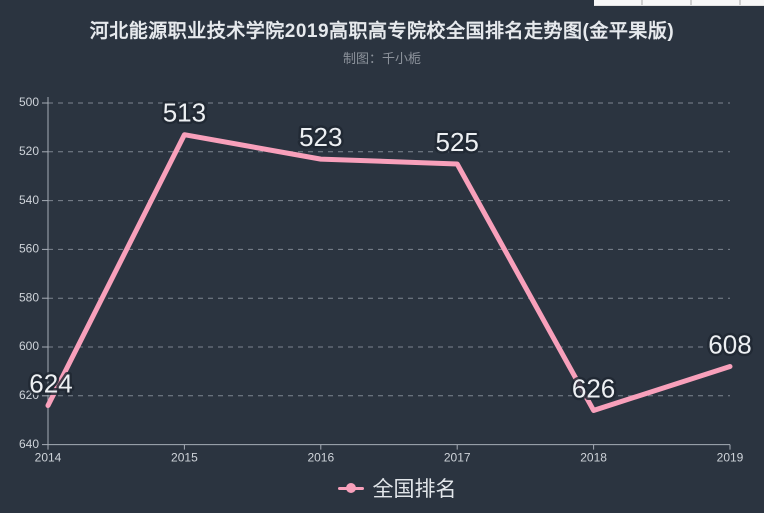  What do you see at coordinates (320, 457) in the screenshot?
I see `x-tick-label-2016: 2016` at bounding box center [320, 457].